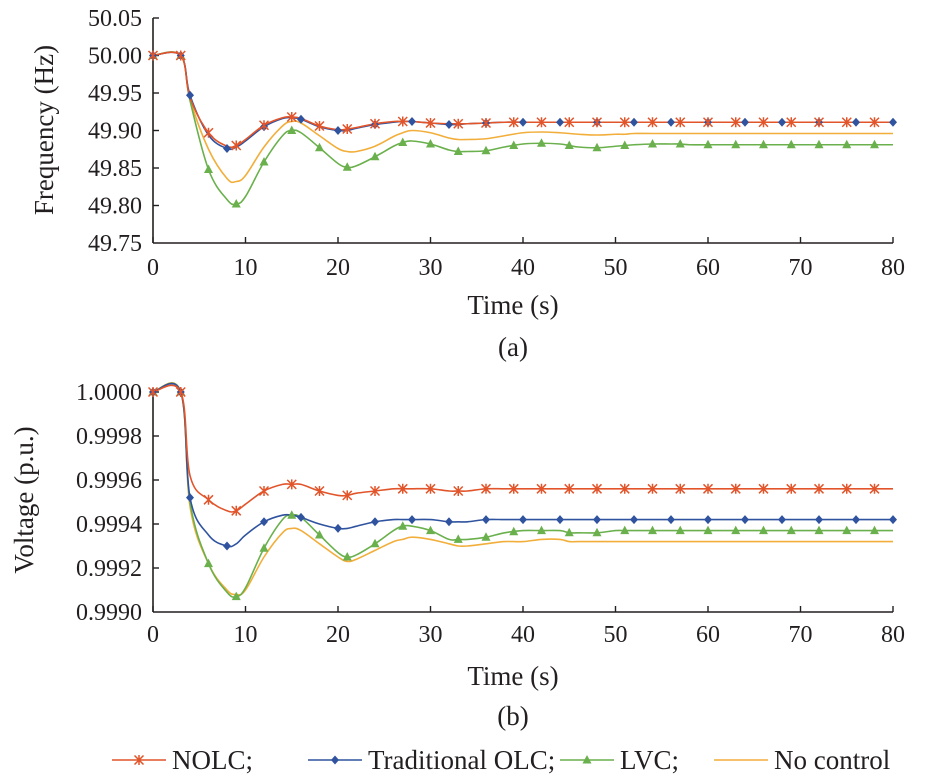 This screenshot has height=784, width=933. I want to click on y-tick-label: 49.75, so click(115, 244).